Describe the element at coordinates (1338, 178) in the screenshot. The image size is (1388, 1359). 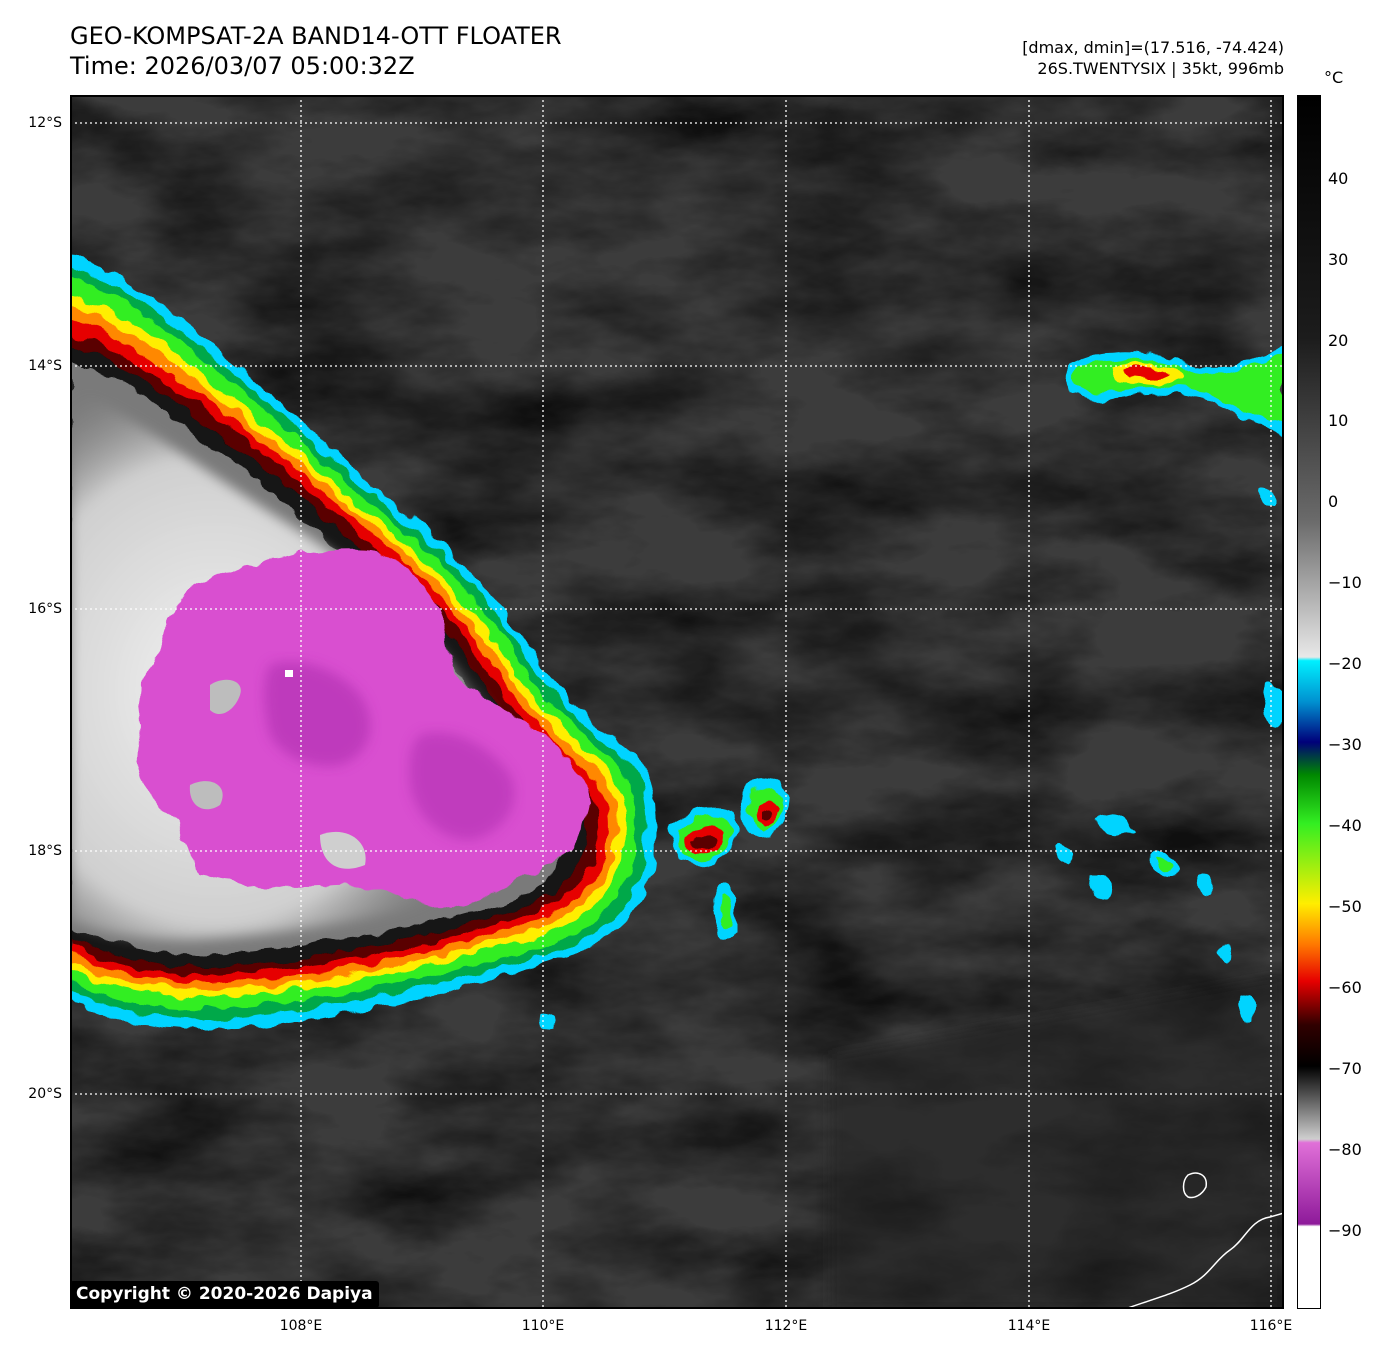
I see `colorbar-tick: 40` at that location.